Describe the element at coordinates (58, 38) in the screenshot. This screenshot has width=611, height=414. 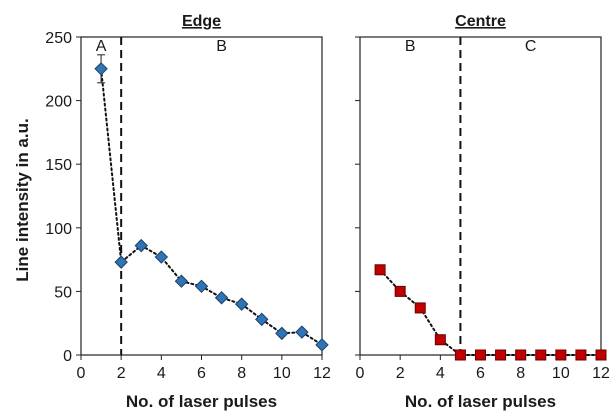
I see `edge-y-tick-label: 250` at that location.